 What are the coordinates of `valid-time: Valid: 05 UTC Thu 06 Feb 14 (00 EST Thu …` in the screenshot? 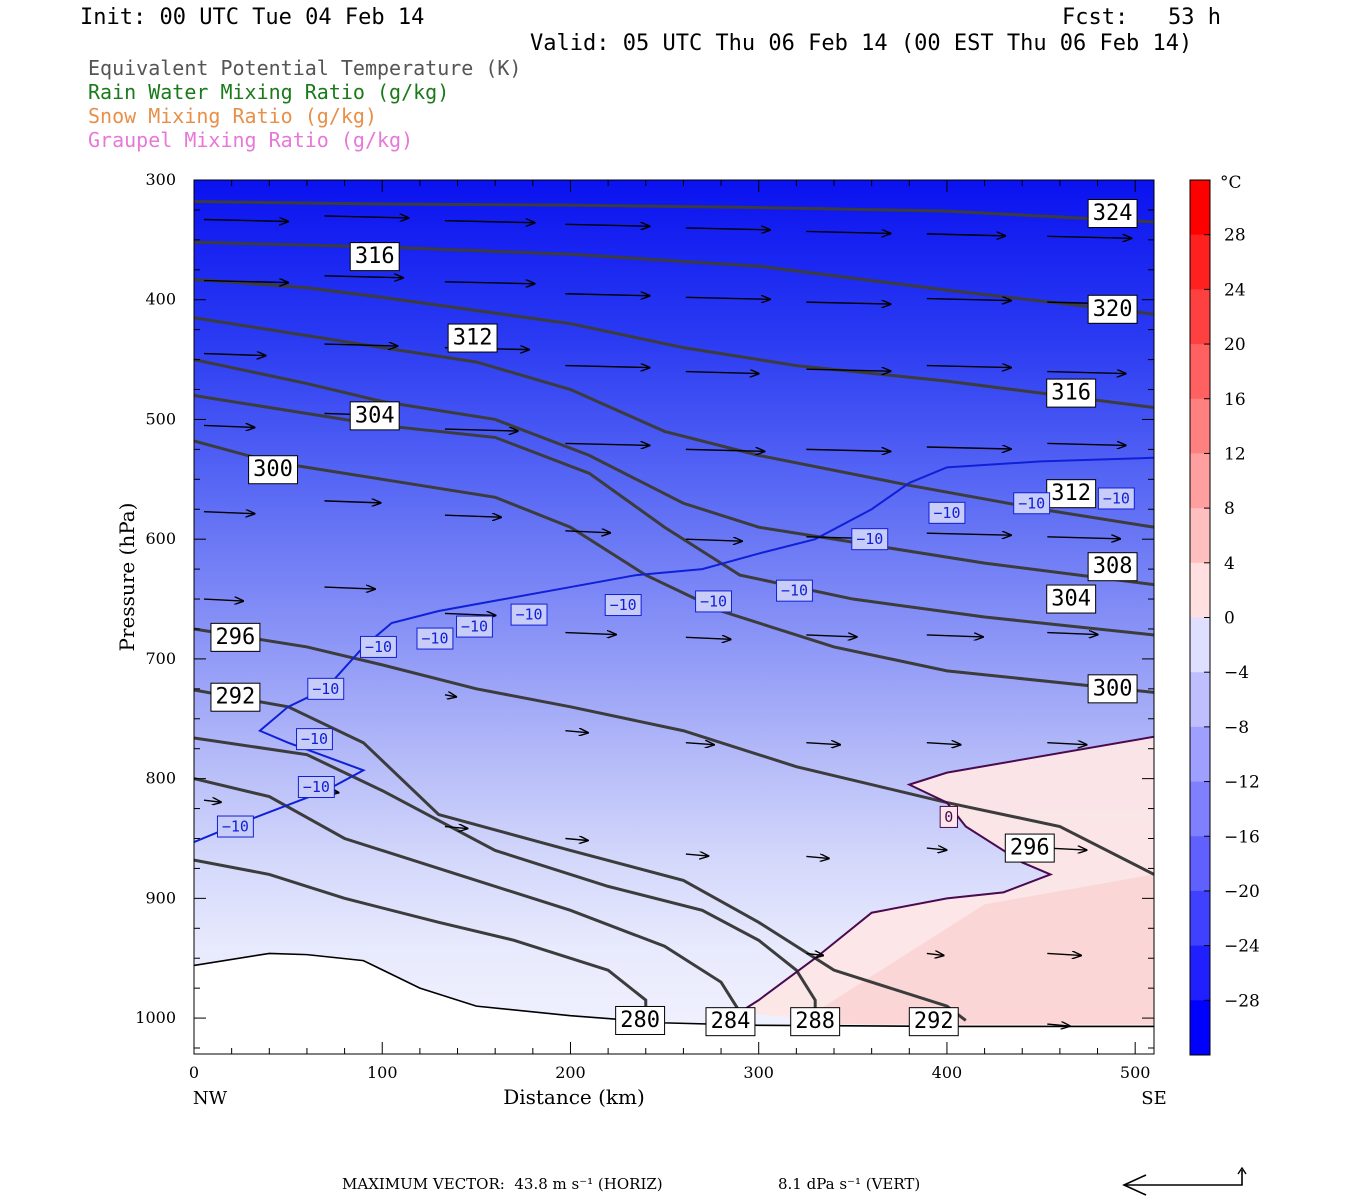 It's located at (861, 43).